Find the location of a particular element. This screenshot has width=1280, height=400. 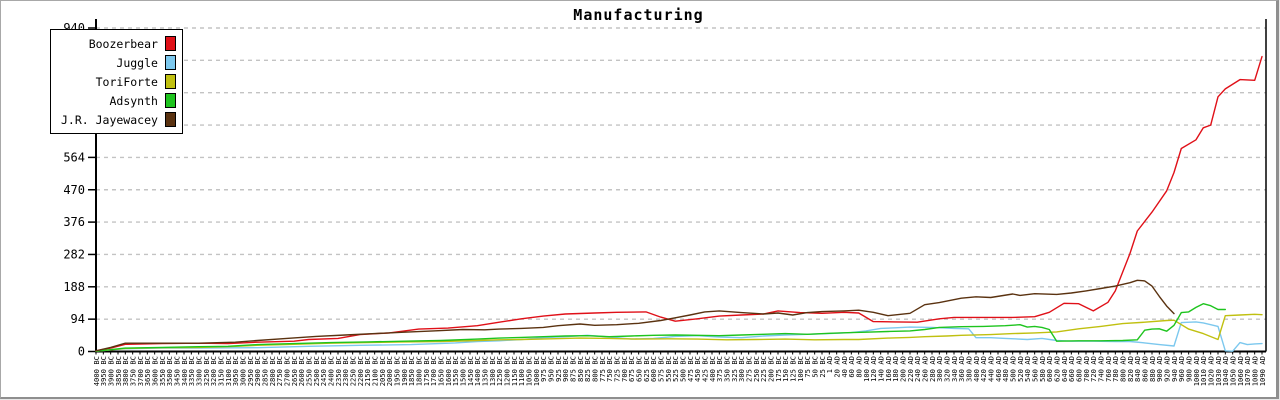

svg-text: 2900 BC is located at coordinates (257, 371).